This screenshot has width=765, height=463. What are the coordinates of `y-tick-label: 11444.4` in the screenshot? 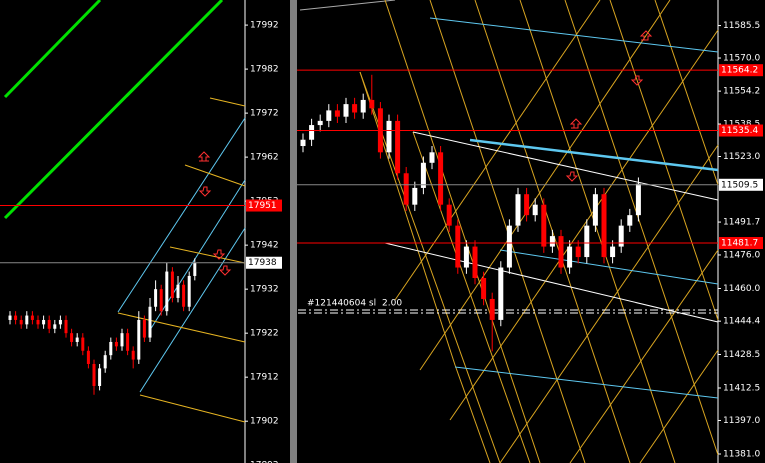 It's located at (741, 322).